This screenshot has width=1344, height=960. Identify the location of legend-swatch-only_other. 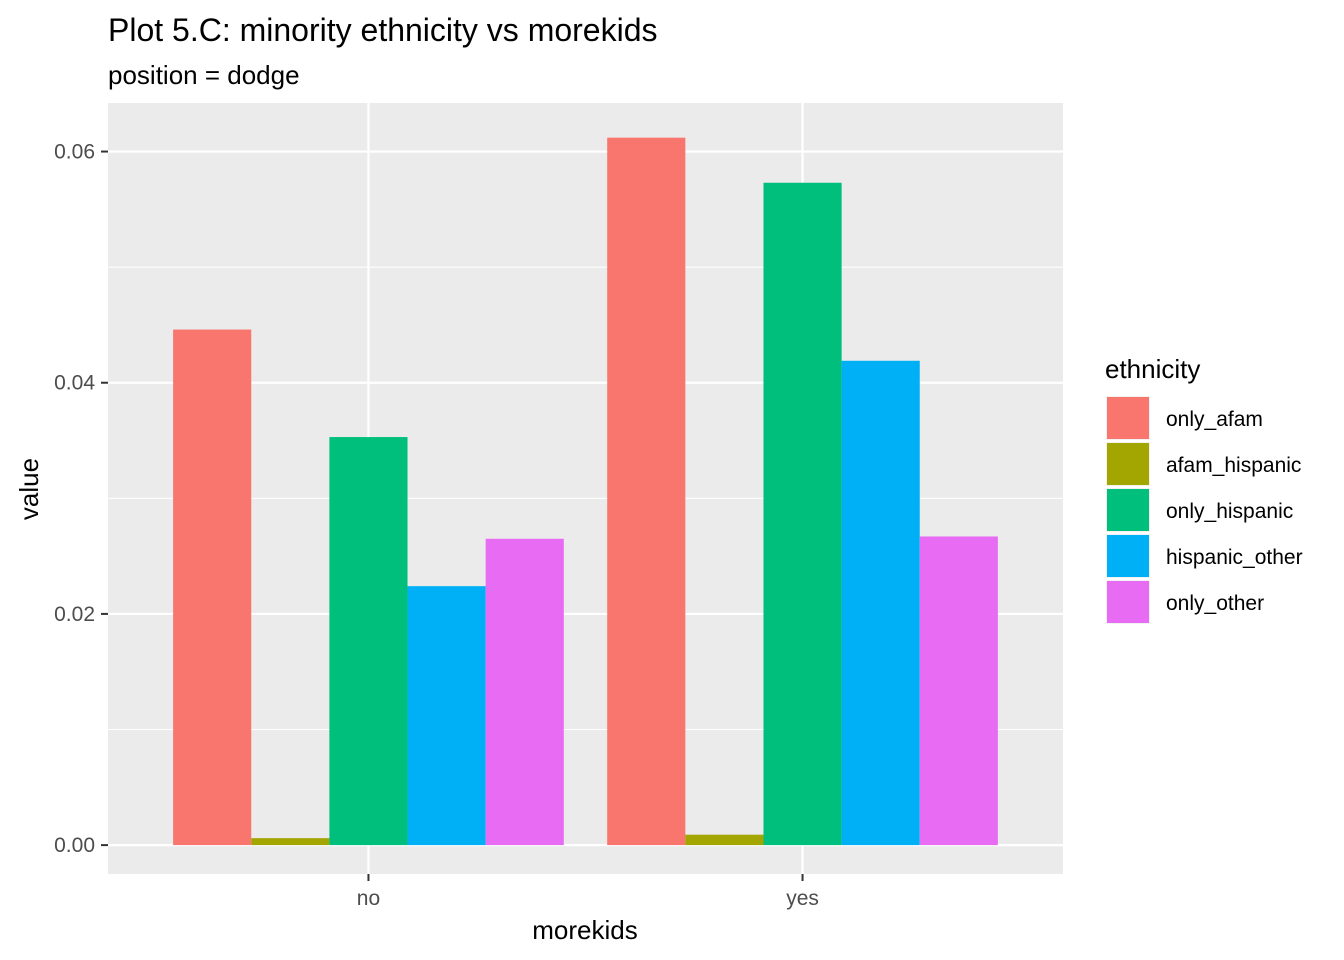
(1128, 602).